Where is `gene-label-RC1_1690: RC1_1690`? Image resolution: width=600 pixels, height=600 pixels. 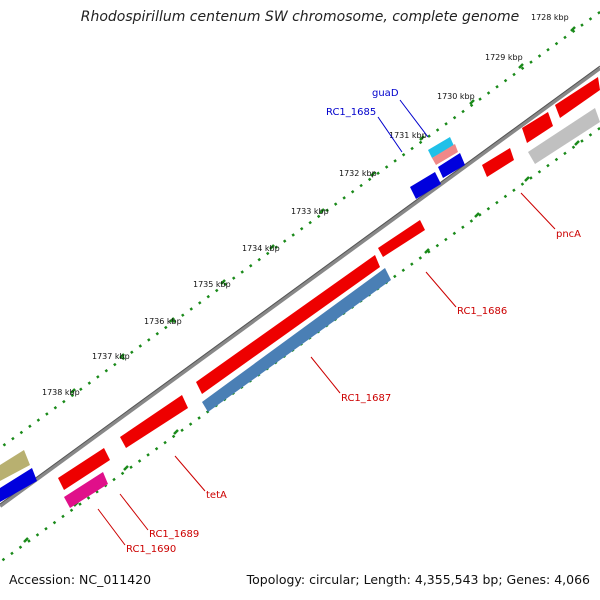 gene-label-RC1_1690: RC1_1690 is located at coordinates (151, 549).